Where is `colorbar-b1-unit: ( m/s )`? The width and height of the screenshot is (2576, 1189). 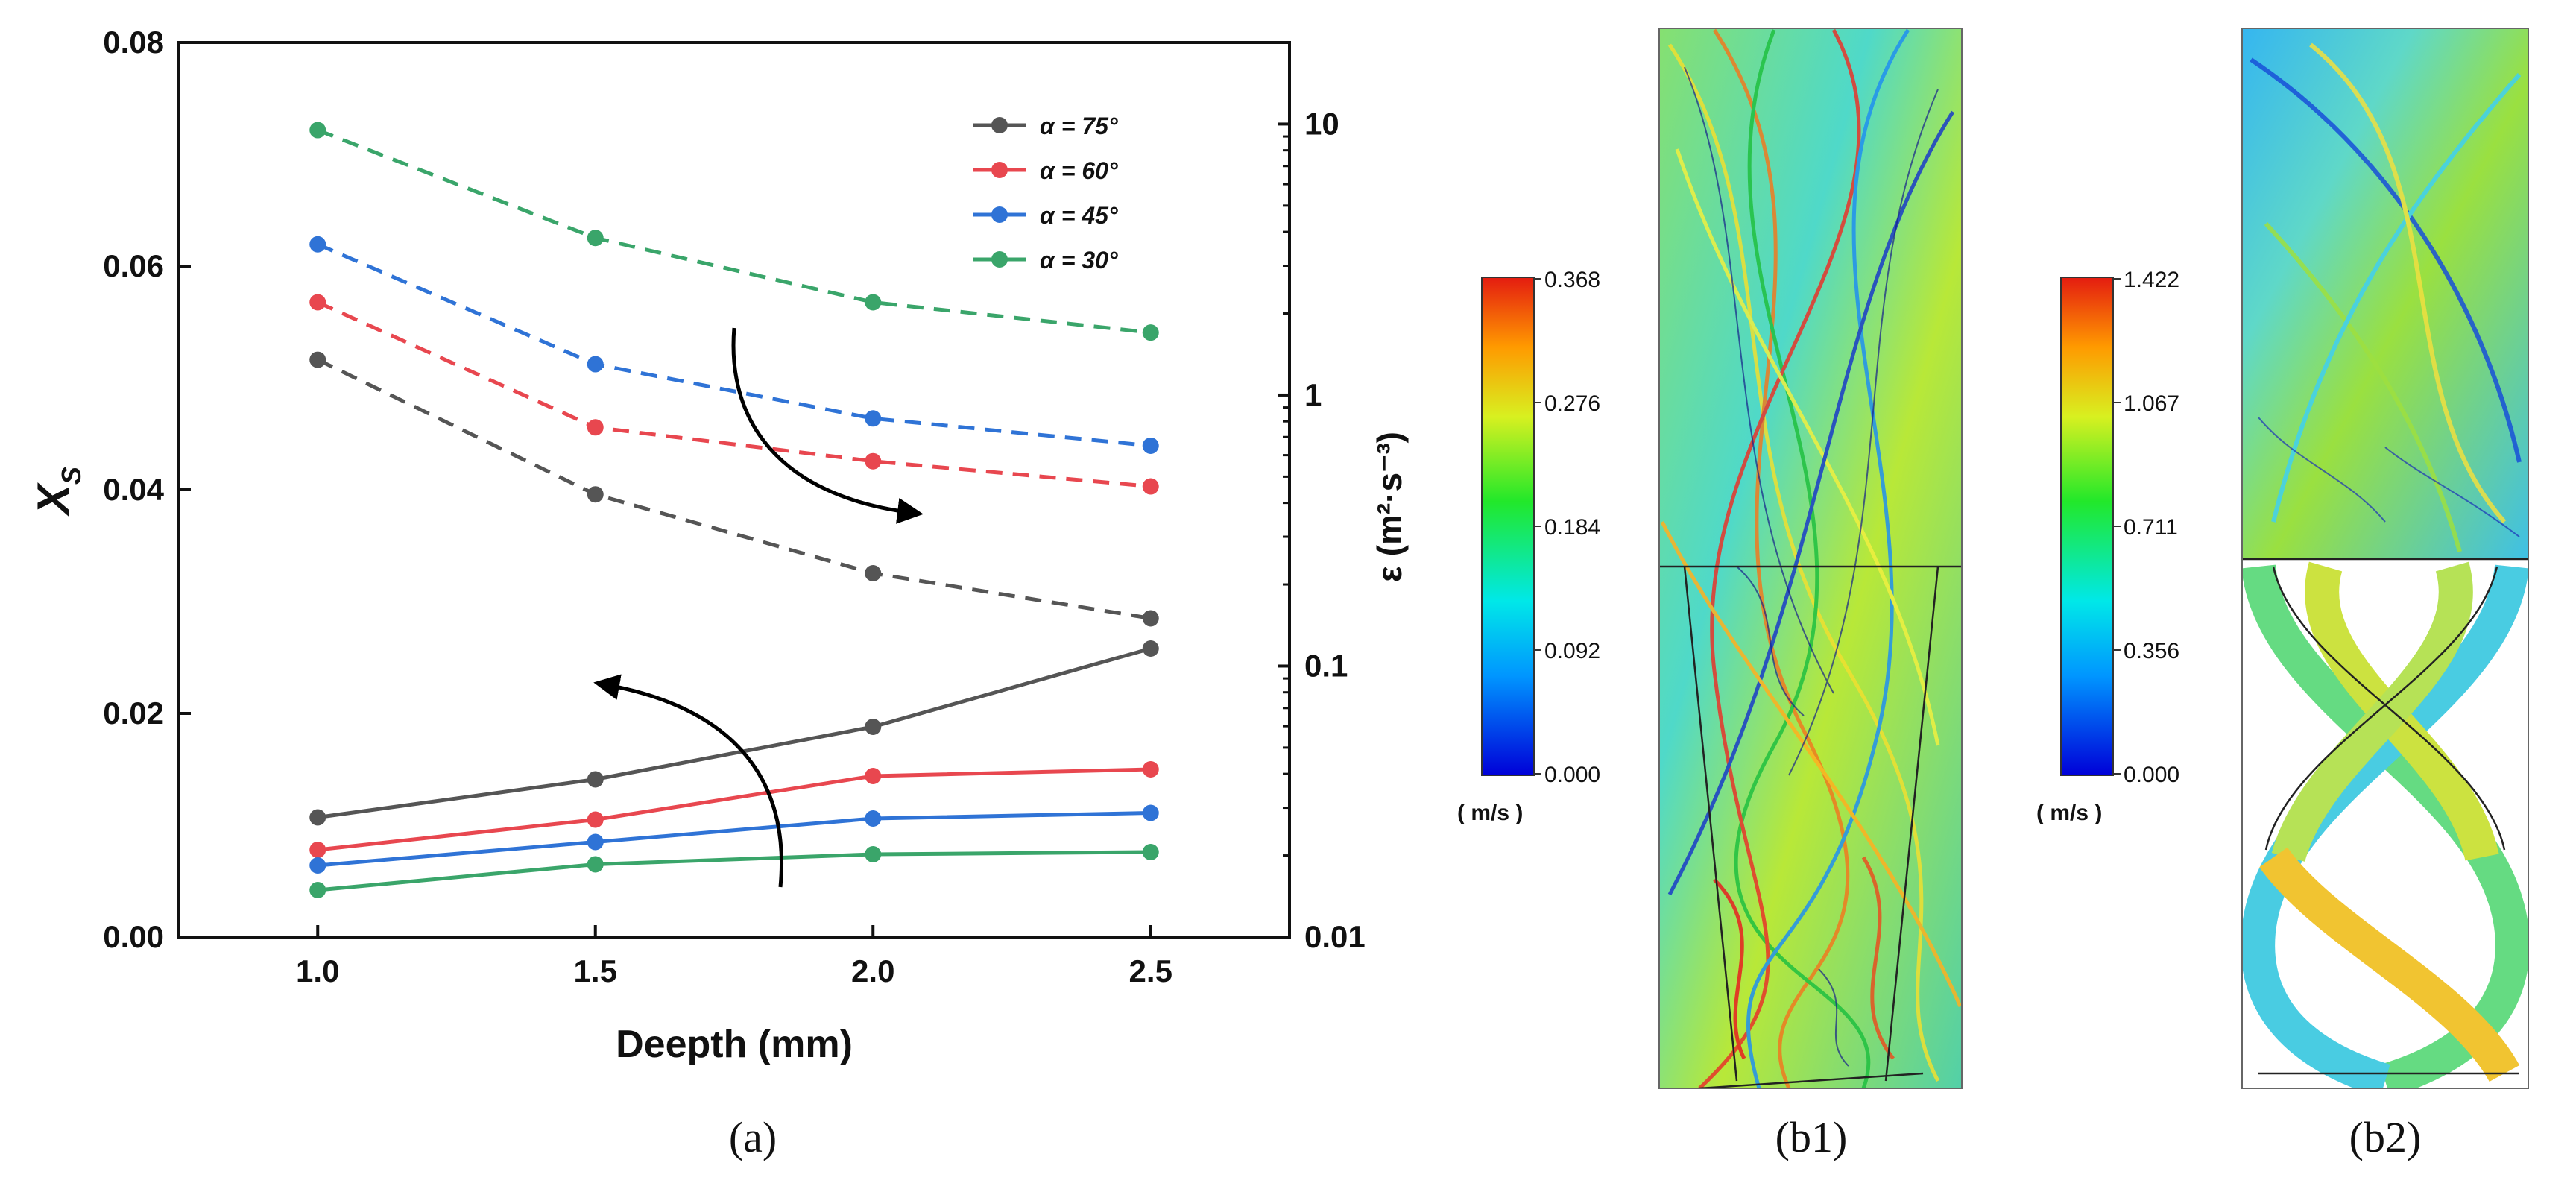 colorbar-b1-unit: ( m/s ) is located at coordinates (1490, 813).